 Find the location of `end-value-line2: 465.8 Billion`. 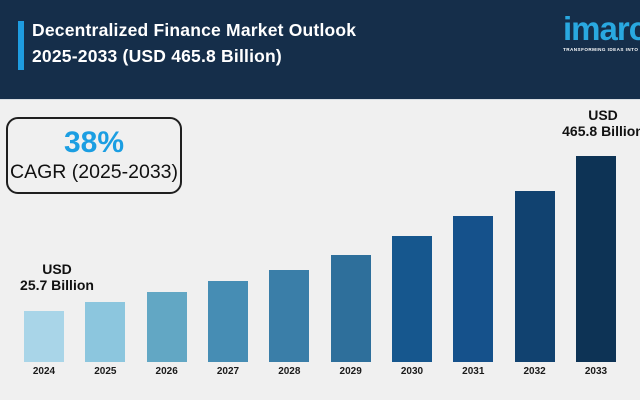

end-value-line2: 465.8 Billion is located at coordinates (601, 131).